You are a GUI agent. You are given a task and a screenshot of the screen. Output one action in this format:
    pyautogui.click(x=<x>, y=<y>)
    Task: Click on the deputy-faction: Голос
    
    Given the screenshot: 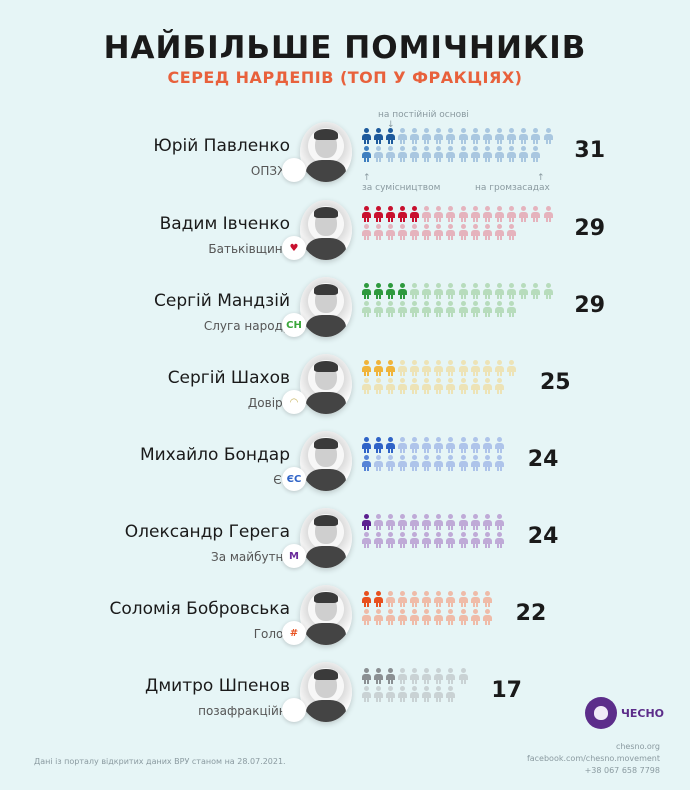 What is the action you would take?
    pyautogui.click(x=271, y=634)
    